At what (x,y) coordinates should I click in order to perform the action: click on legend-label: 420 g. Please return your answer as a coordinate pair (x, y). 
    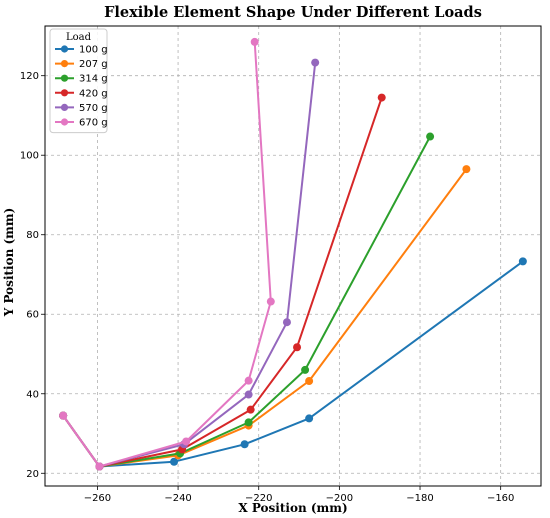
    Looking at the image, I should click on (93, 93).